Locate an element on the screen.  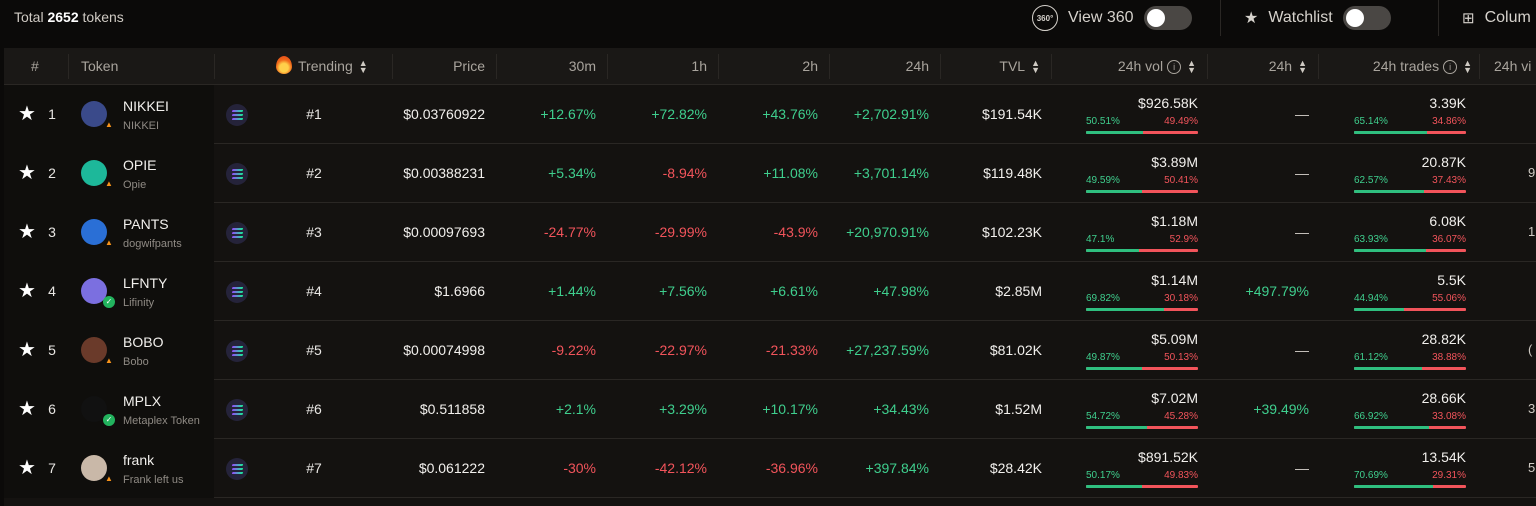
trades-value: 5.5K is located at coordinates (1451, 280).